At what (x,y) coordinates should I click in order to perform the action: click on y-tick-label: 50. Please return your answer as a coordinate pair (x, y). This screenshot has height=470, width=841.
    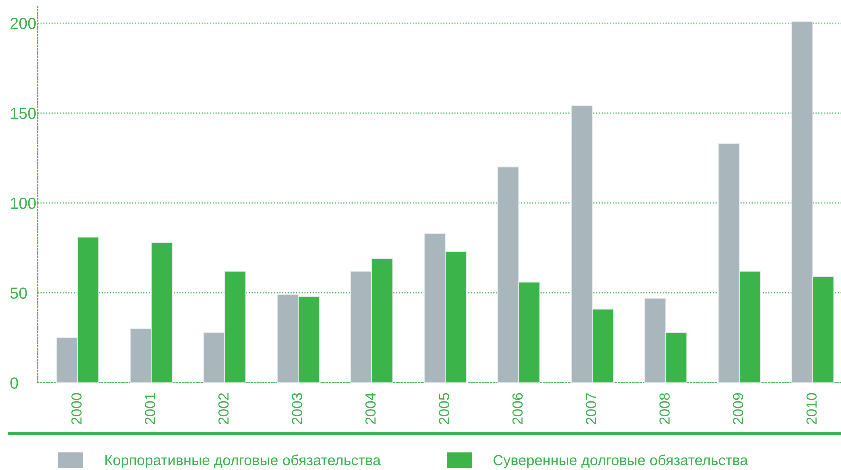
    Looking at the image, I should click on (19, 294).